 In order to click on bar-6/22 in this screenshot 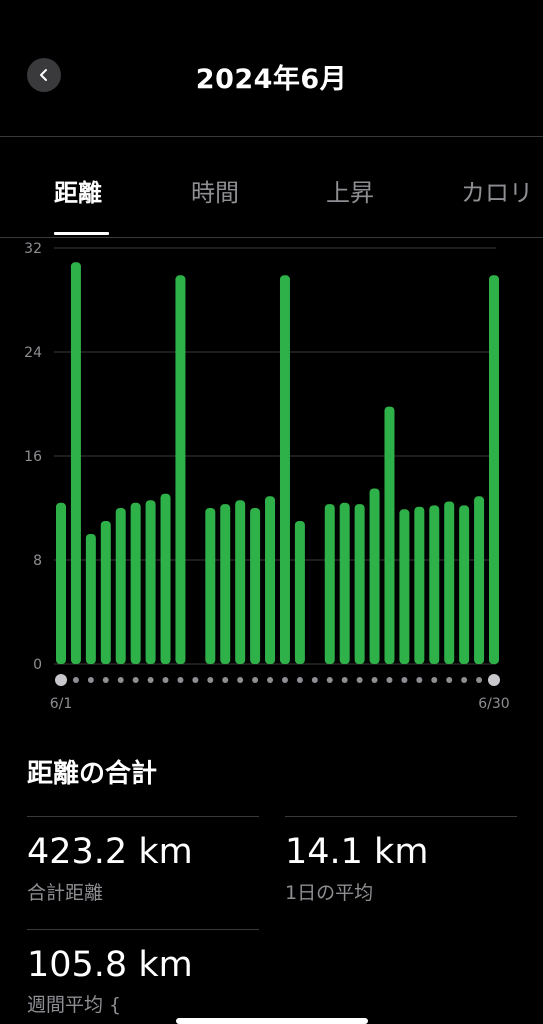, I will do `click(374, 576)`.